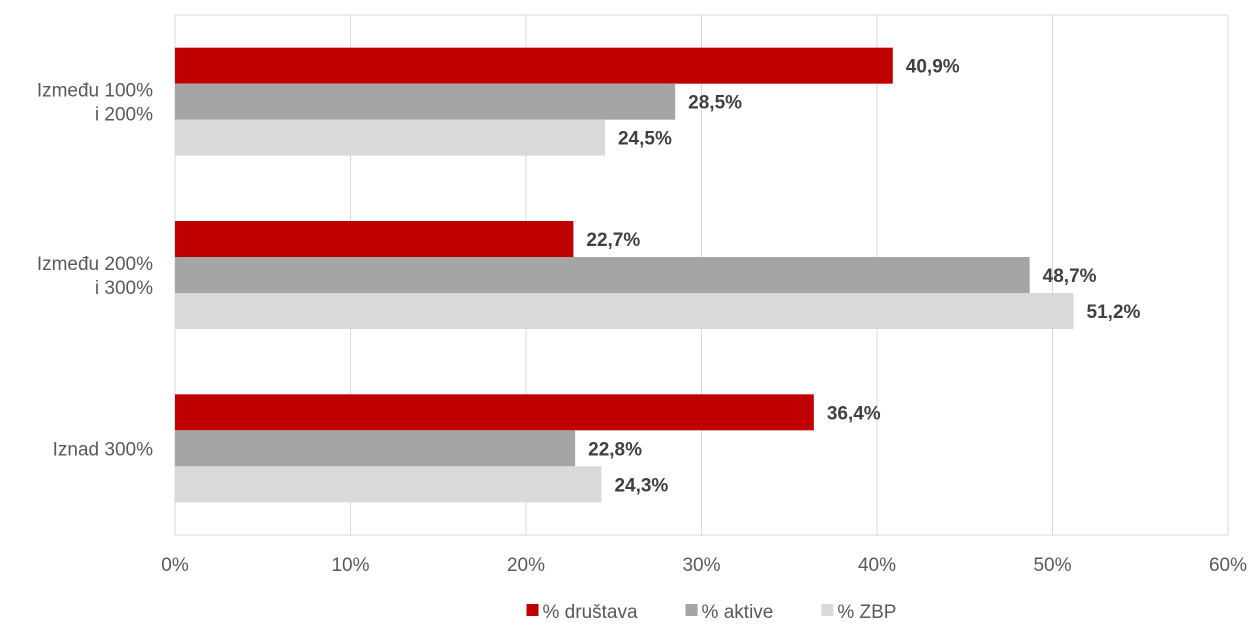 The image size is (1257, 629). Describe the element at coordinates (641, 485) in the screenshot. I see `data-label: 24,3%` at that location.